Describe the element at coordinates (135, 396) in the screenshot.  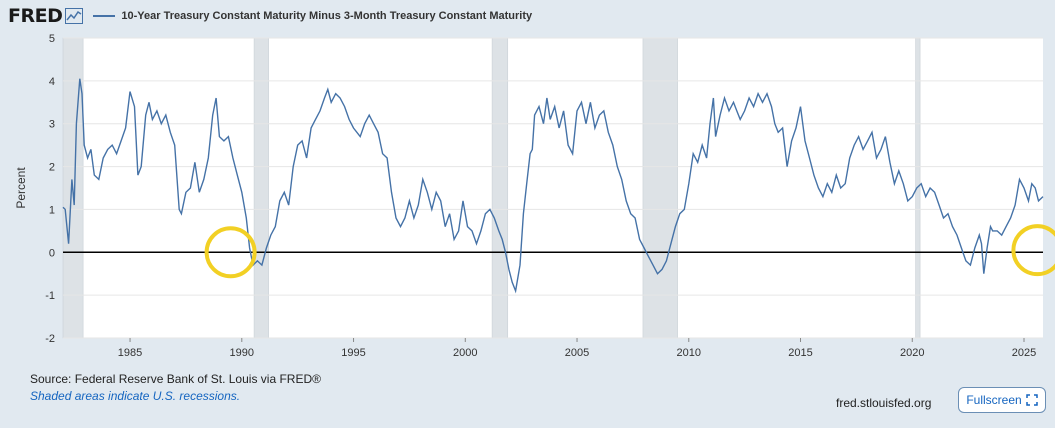
I see `recession-note: Shaded areas indicate U.S. recessions.` at that location.